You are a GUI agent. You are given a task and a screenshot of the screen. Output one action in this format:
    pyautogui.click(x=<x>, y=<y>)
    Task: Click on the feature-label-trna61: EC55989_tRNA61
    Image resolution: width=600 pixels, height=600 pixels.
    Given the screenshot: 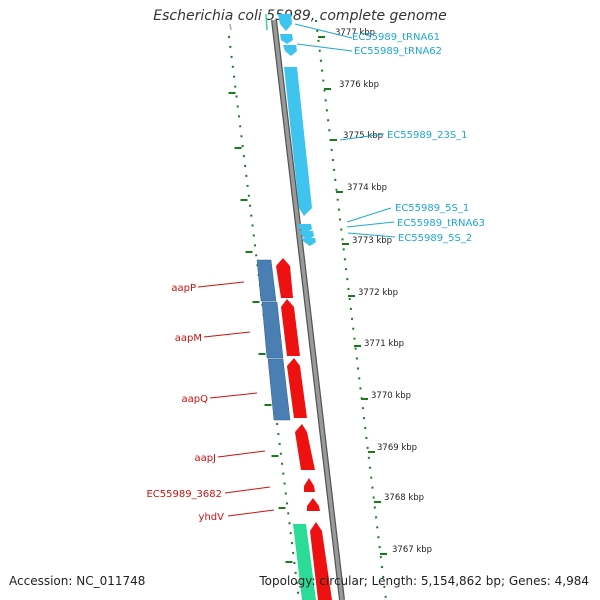 What is the action you would take?
    pyautogui.click(x=396, y=37)
    